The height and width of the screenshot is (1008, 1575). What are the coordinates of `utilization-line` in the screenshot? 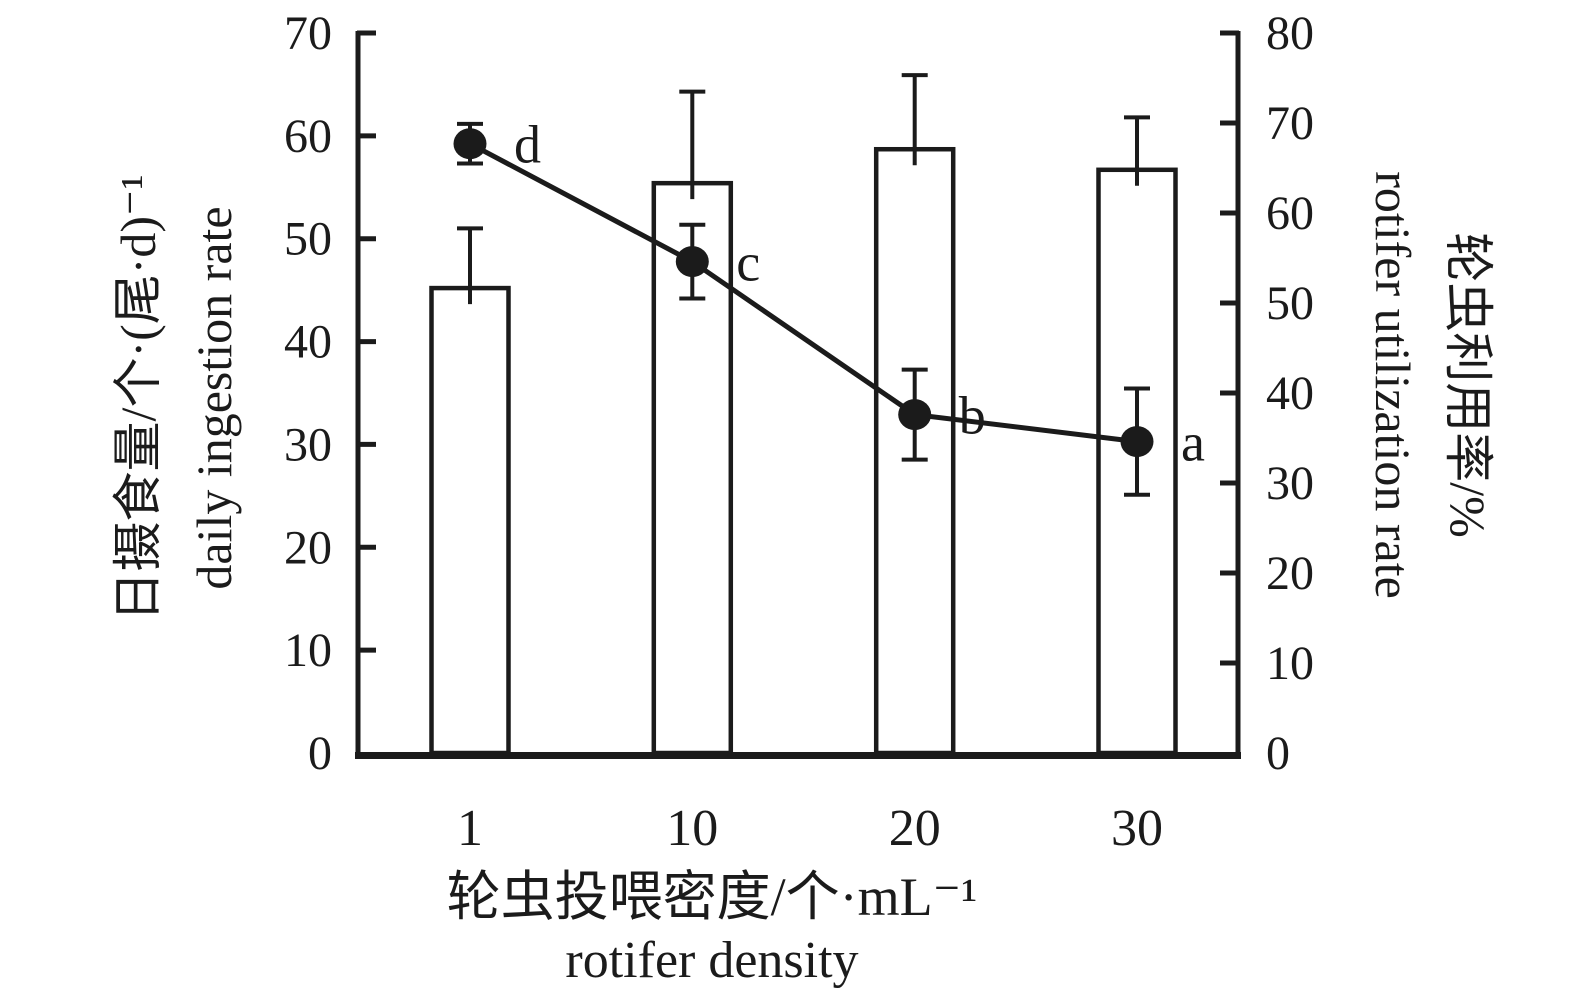 It's located at (803, 293).